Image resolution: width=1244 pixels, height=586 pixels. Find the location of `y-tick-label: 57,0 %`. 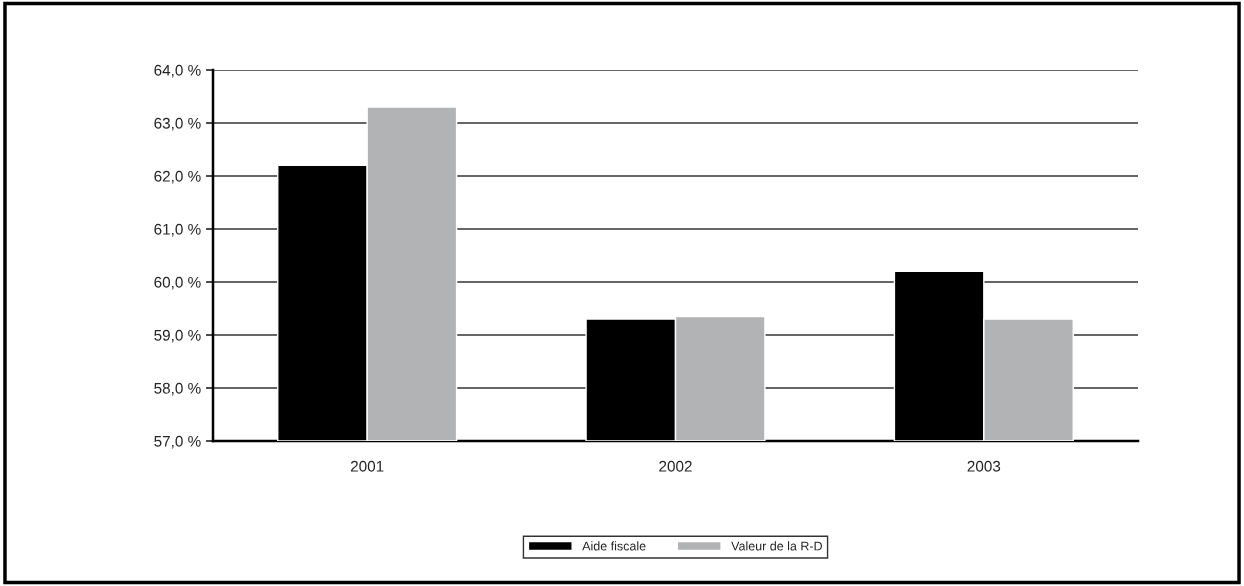

y-tick-label: 57,0 % is located at coordinates (177, 442).